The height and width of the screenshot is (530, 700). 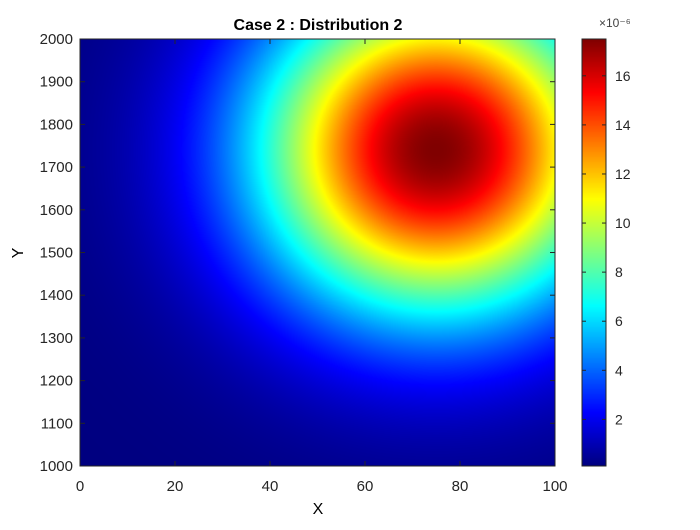 I want to click on x-tick-label: 0, so click(x=80, y=486).